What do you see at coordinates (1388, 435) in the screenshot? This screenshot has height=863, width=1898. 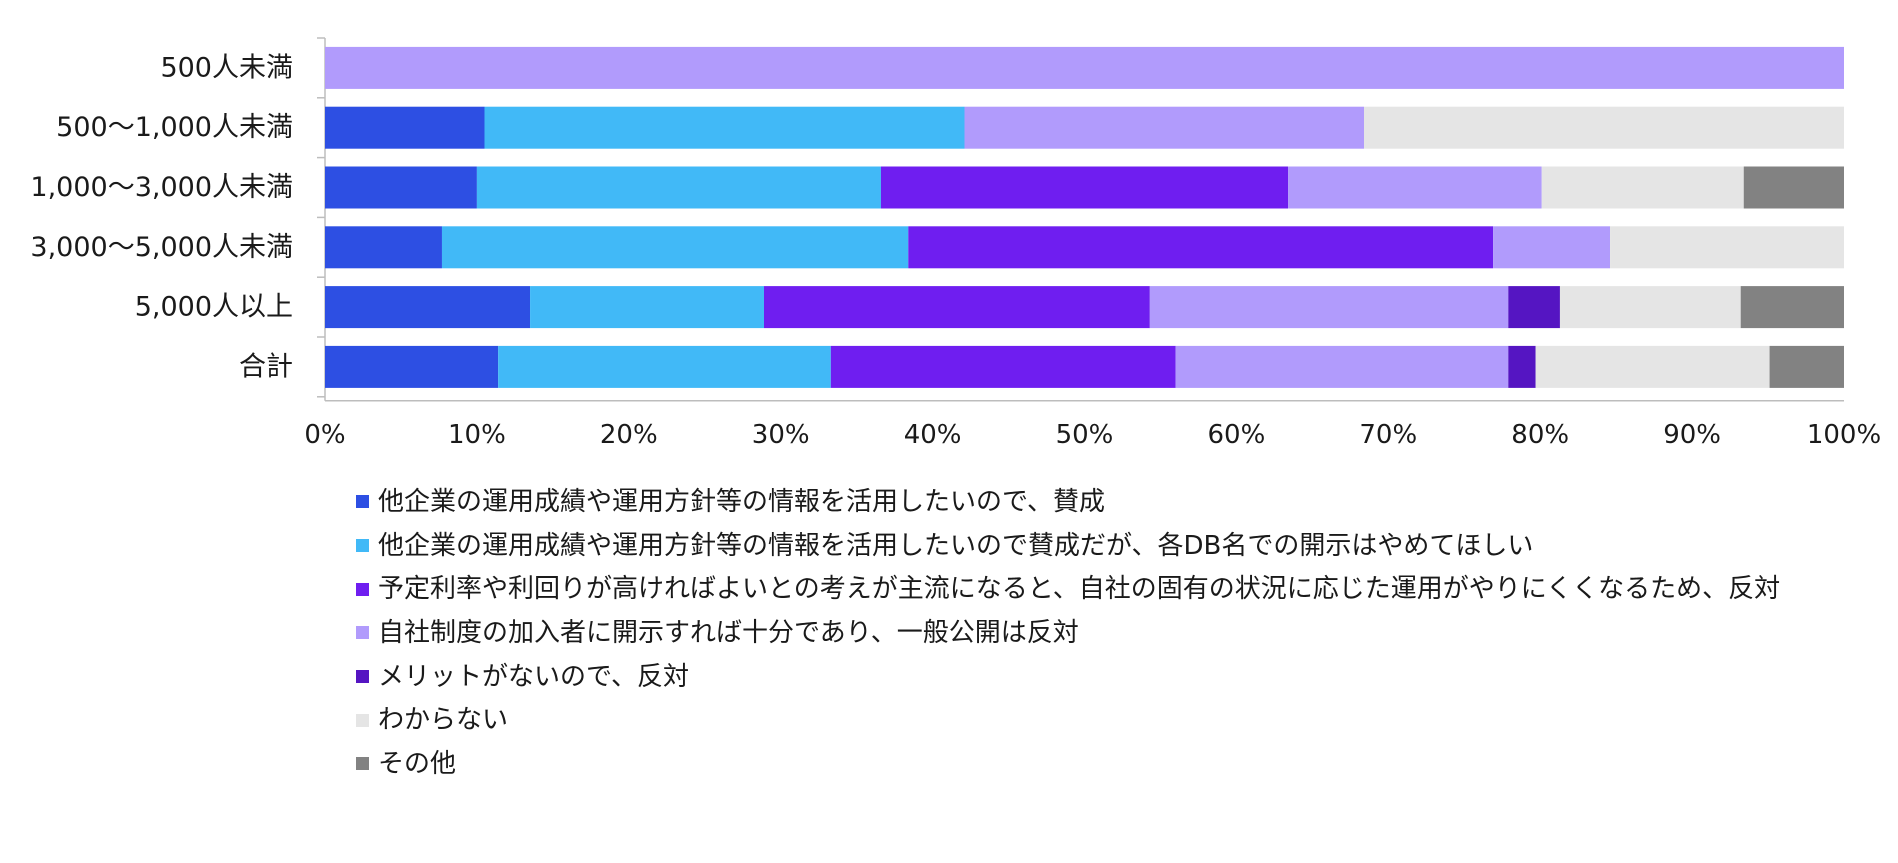 I see `x-tick-label: 70%` at bounding box center [1388, 435].